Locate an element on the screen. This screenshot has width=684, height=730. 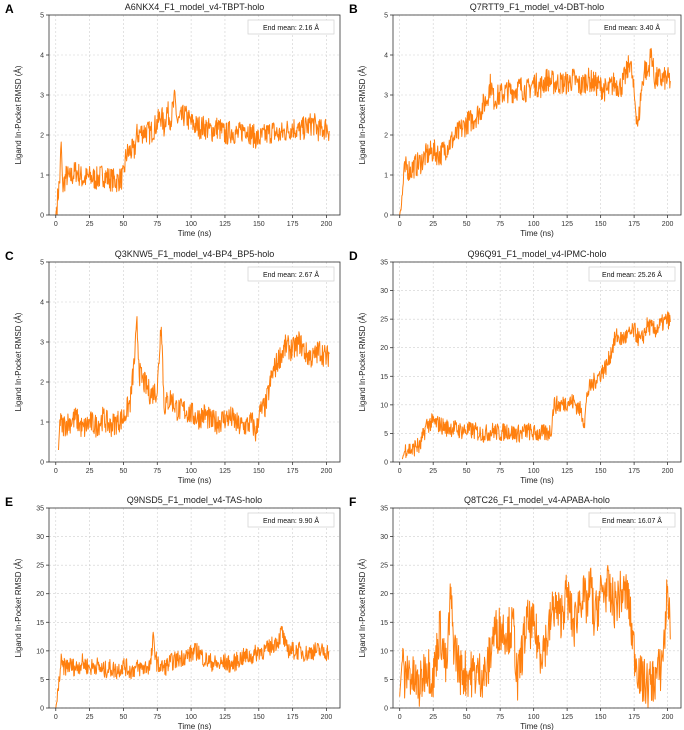
chart-title: Q9NSD5_F1_model_v4-TAS-holo is located at coordinates (194, 500).